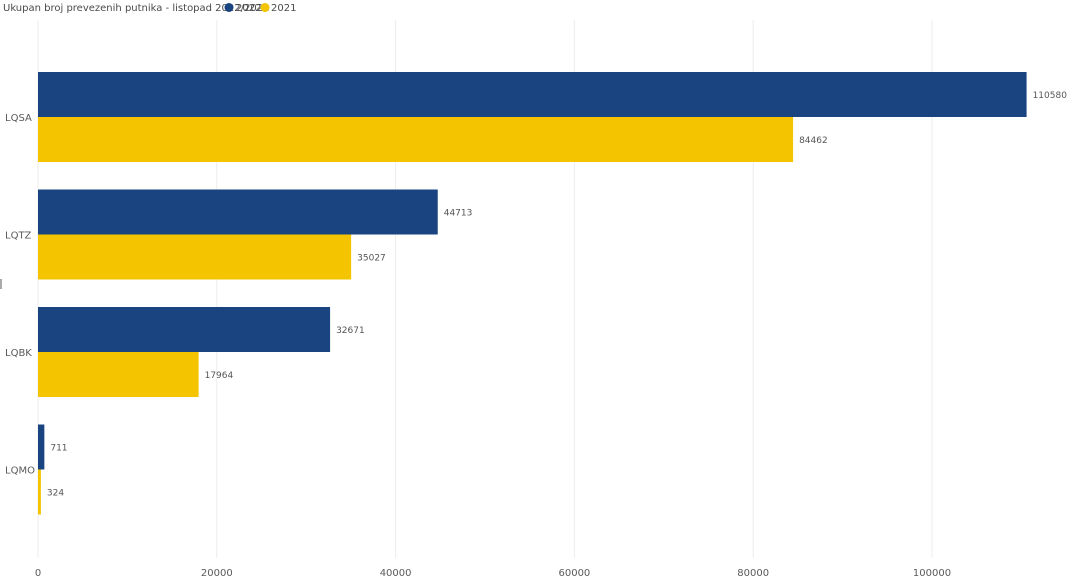  I want to click on data-label: 84462, so click(813, 141).